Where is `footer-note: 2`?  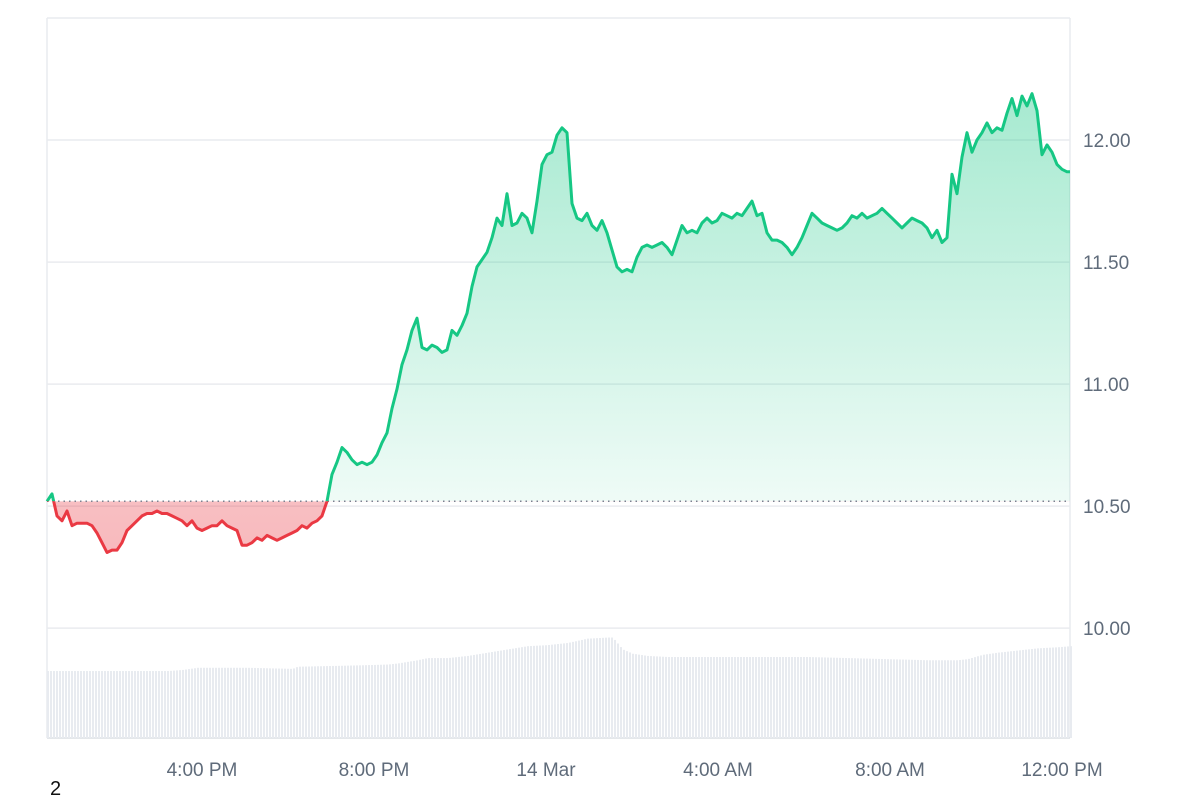
footer-note: 2 is located at coordinates (56, 789).